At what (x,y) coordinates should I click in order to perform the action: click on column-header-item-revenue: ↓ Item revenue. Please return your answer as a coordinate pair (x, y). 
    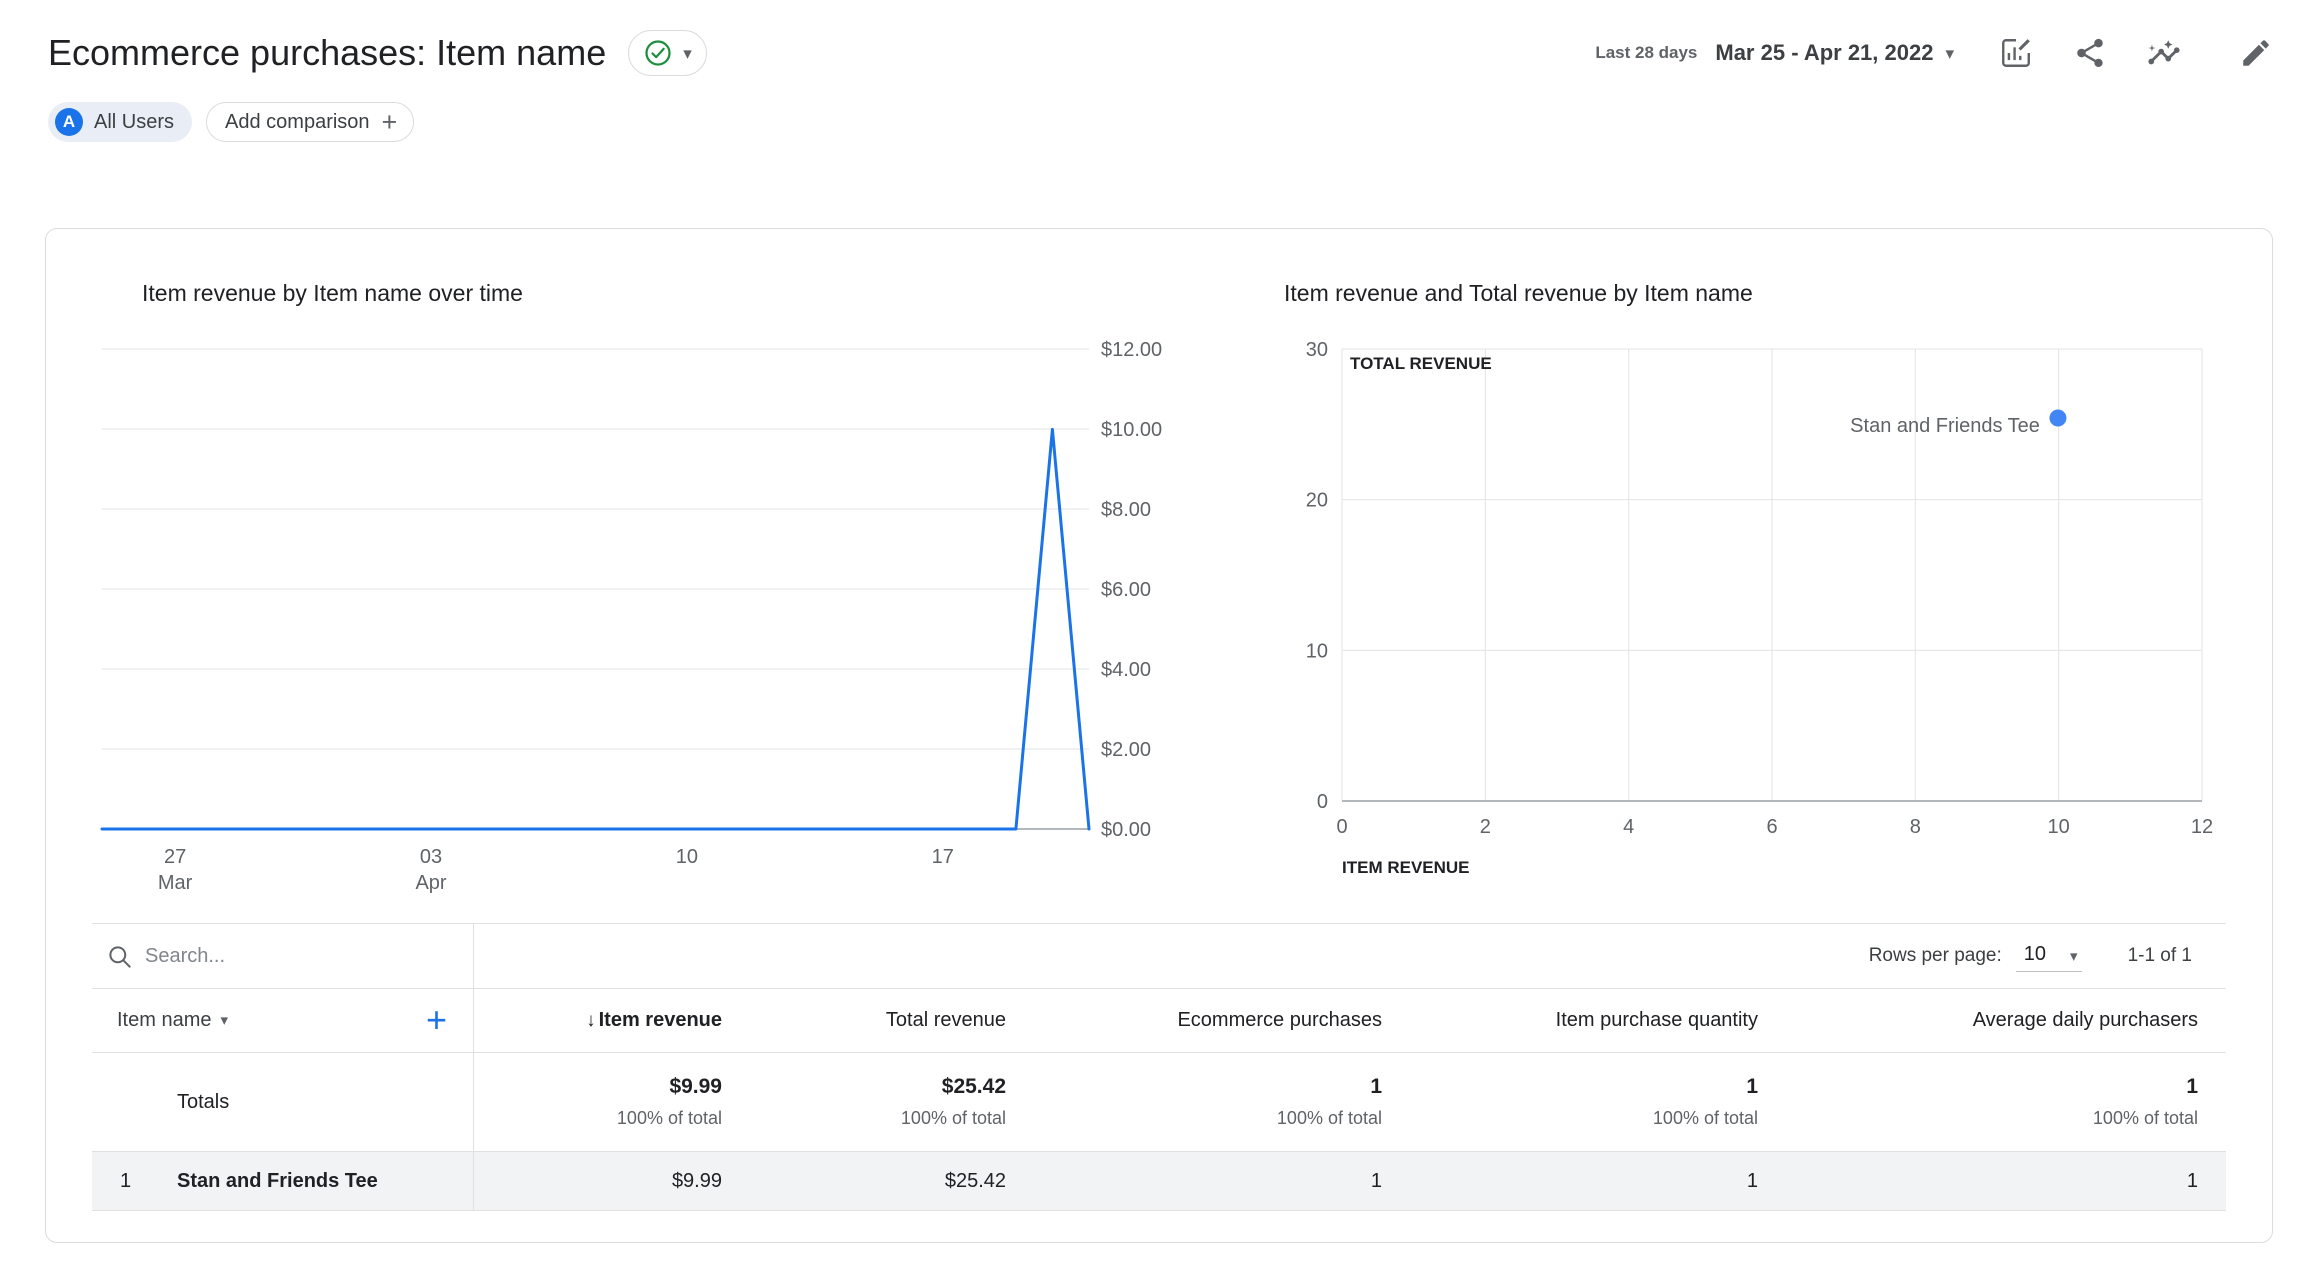
    Looking at the image, I should click on (598, 1020).